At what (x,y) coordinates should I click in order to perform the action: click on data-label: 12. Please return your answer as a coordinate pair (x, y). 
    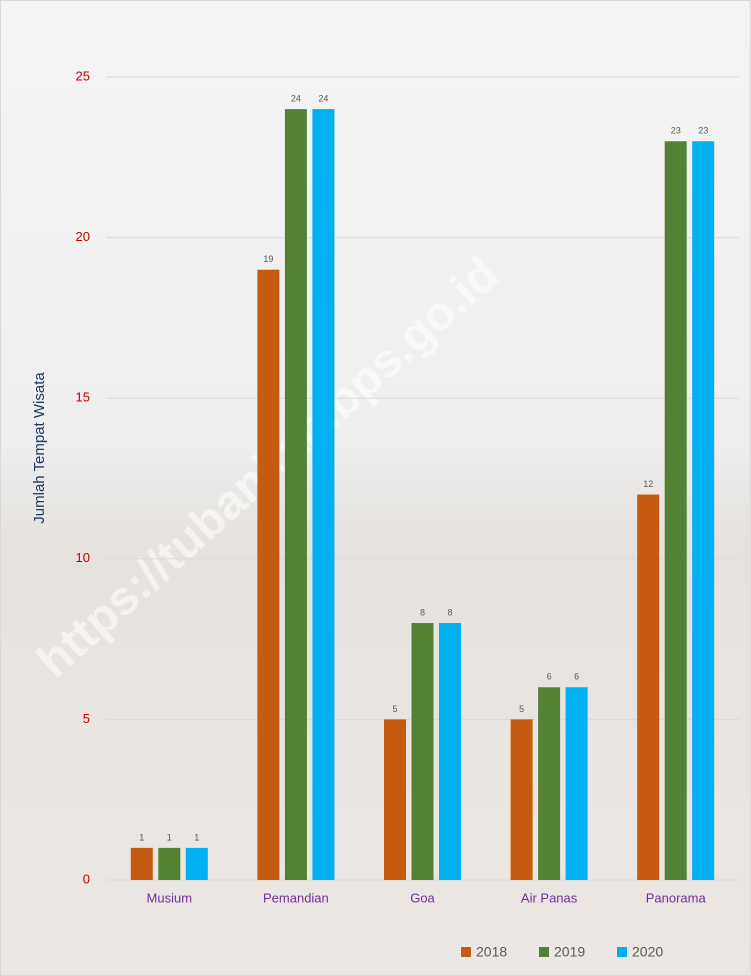
    Looking at the image, I should click on (648, 484).